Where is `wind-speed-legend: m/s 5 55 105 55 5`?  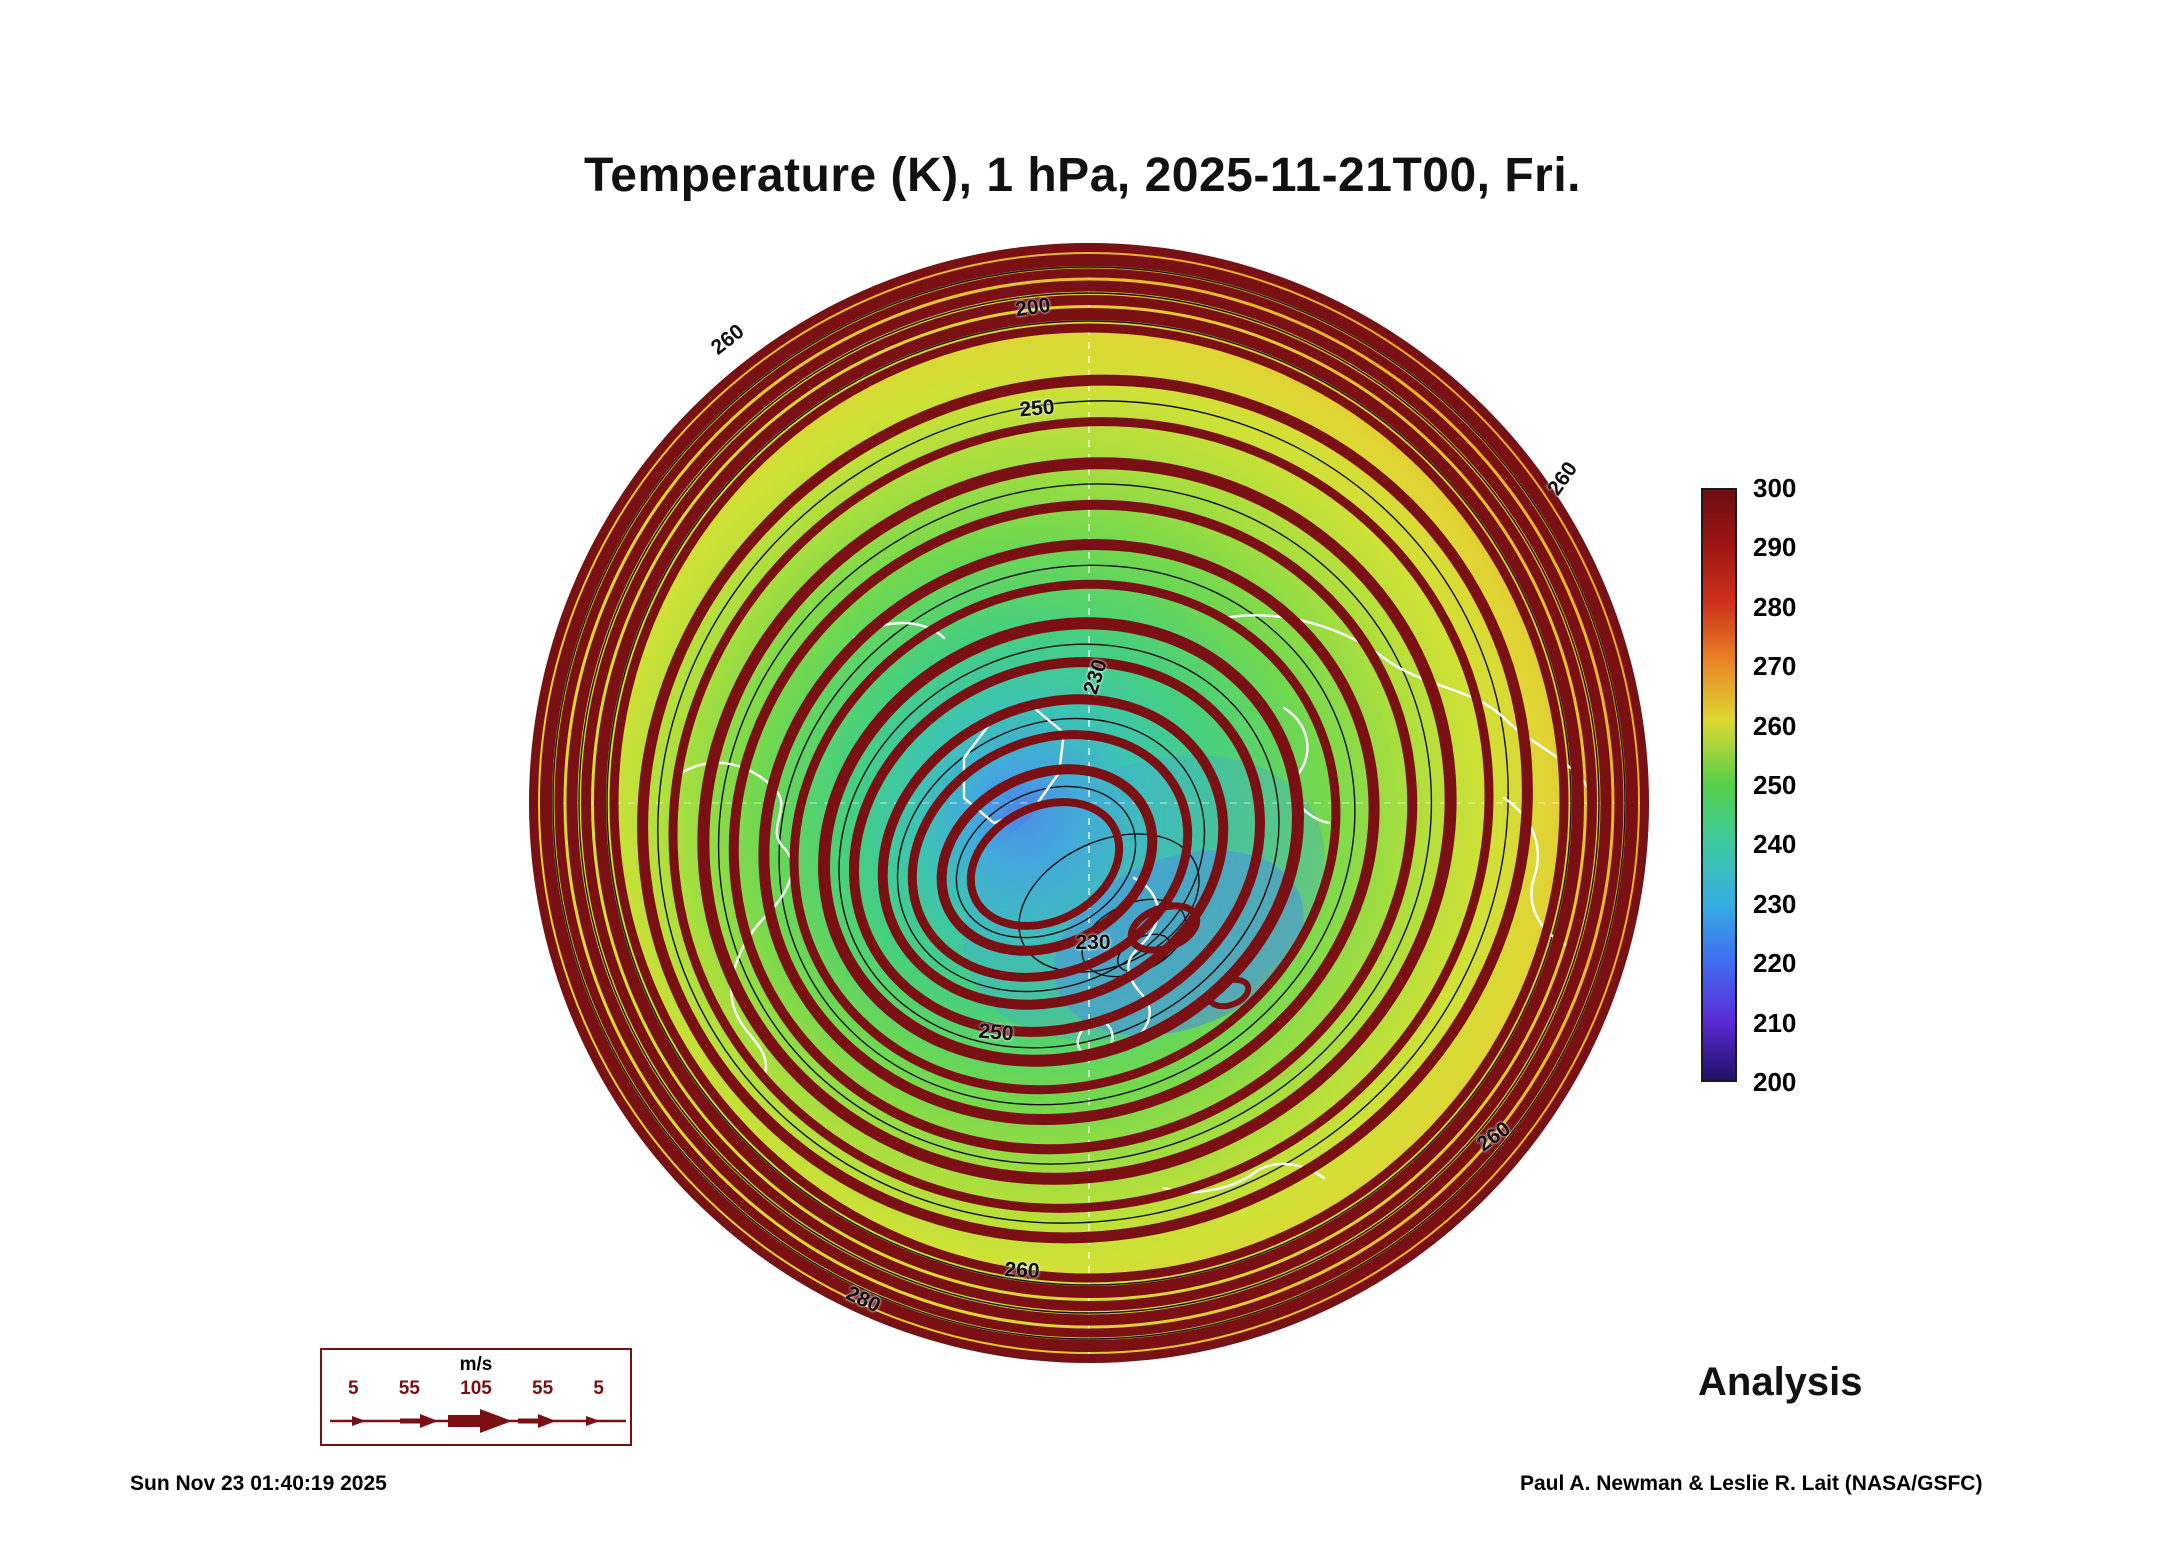 wind-speed-legend: m/s 5 55 105 55 5 is located at coordinates (476, 1397).